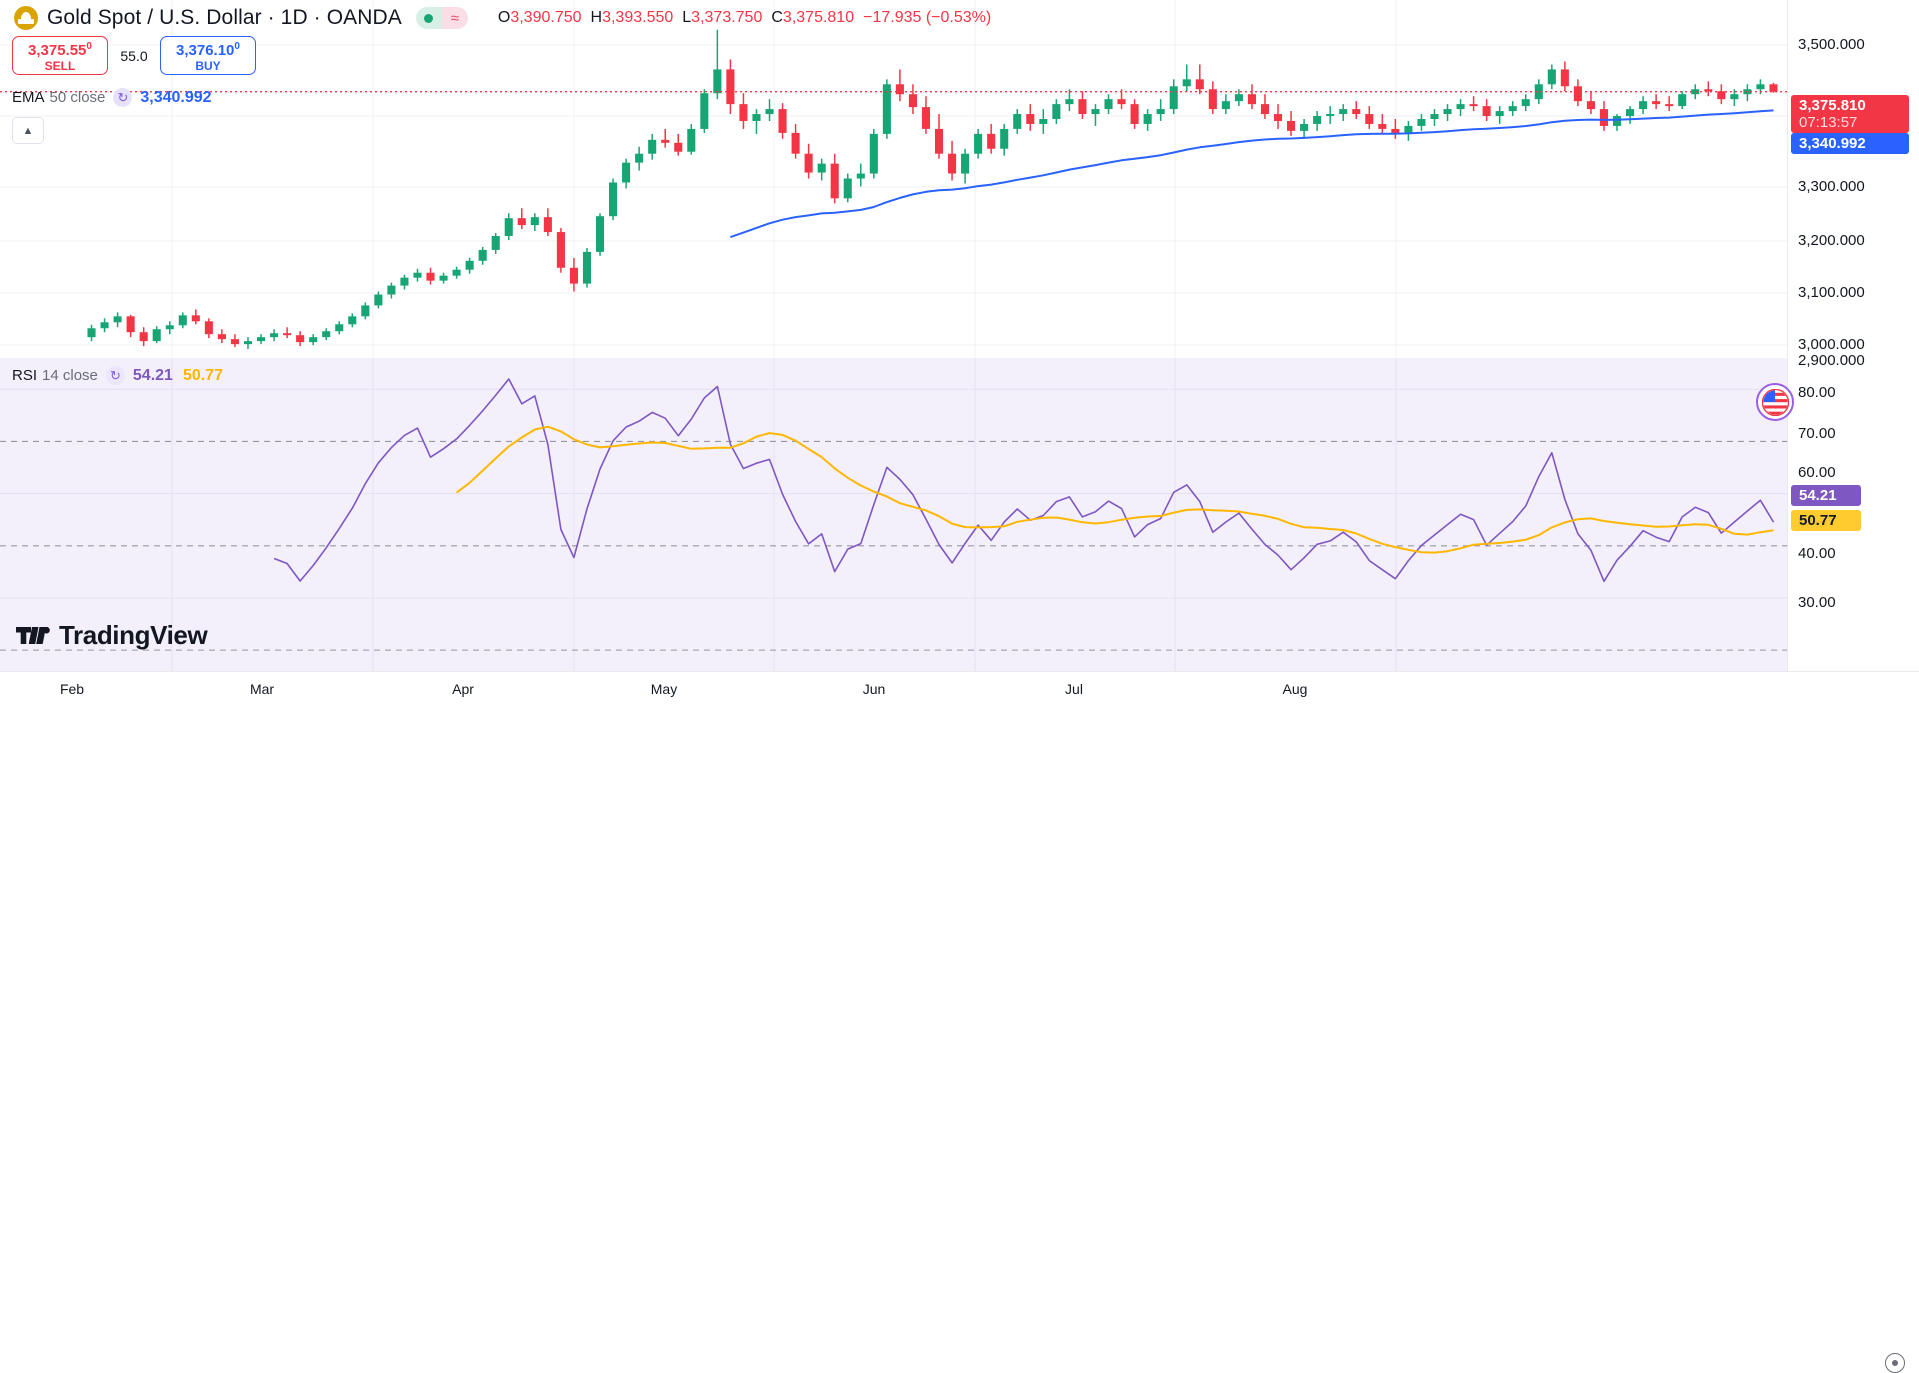 The height and width of the screenshot is (1373, 1919). What do you see at coordinates (152, 375) in the screenshot?
I see `rsi-legend-value: 54.21` at bounding box center [152, 375].